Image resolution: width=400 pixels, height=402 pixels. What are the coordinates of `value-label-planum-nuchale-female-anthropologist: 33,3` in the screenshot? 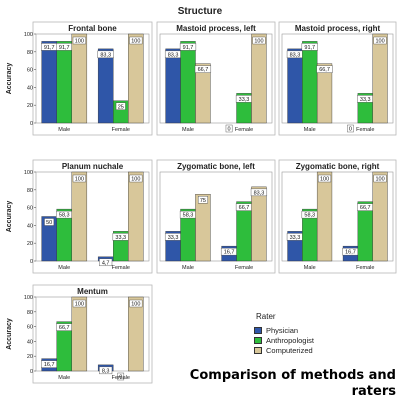 It's located at (120, 238).